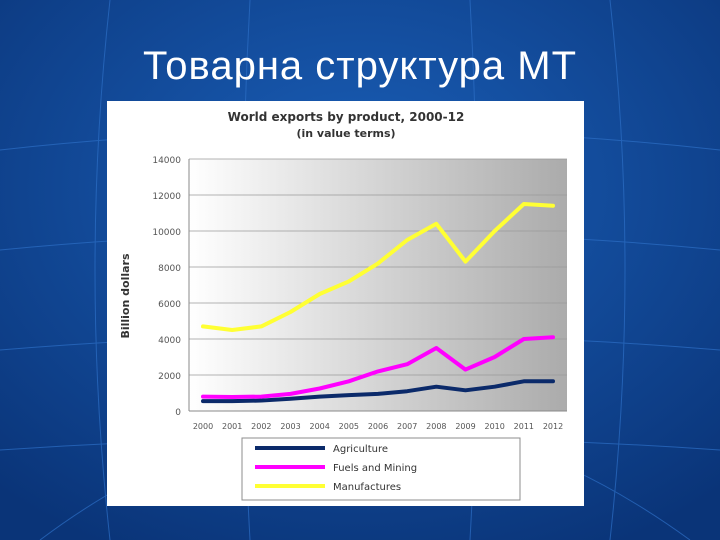  I want to click on chart-subtitle: (in value terms), so click(345, 133).